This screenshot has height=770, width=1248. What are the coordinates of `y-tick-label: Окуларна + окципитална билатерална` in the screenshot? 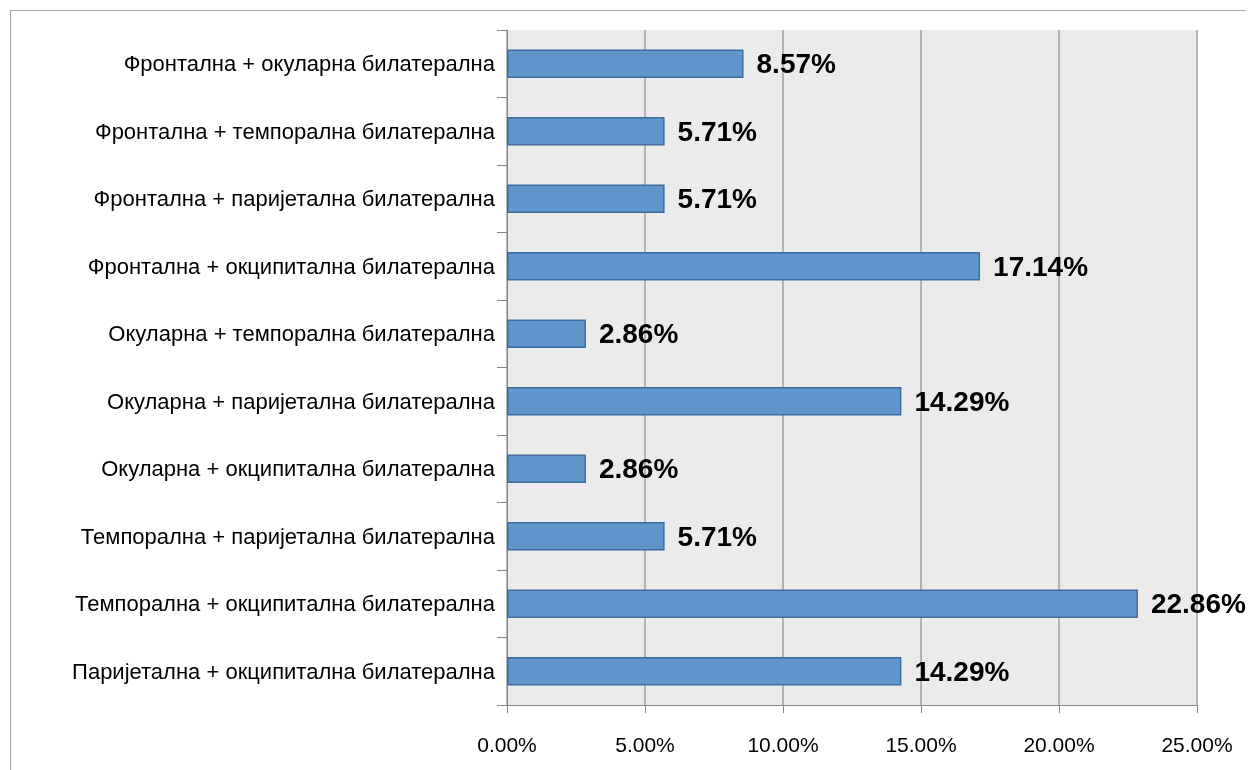 It's located at (298, 469).